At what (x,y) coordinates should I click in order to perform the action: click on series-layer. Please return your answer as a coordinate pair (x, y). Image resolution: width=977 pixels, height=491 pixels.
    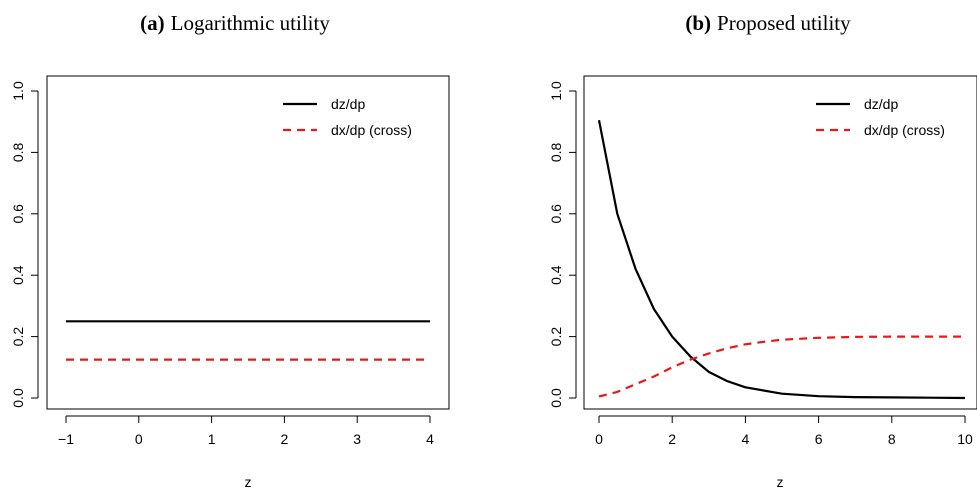
    Looking at the image, I should click on (248, 340).